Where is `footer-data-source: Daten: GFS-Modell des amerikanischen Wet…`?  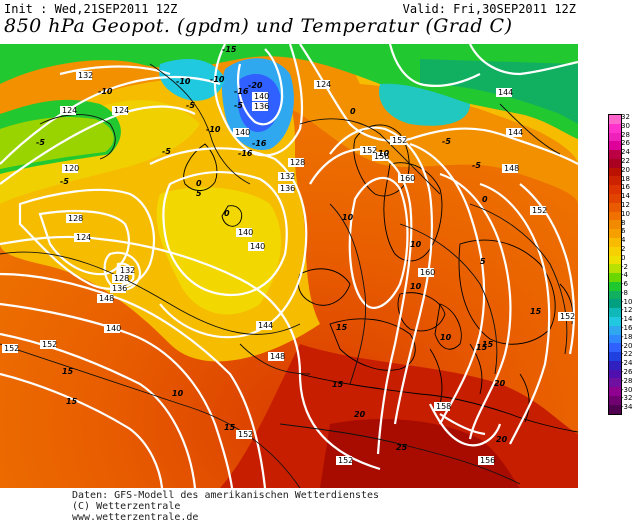 footer-data-source: Daten: GFS-Modell des amerikanischen Wet… is located at coordinates (226, 495).